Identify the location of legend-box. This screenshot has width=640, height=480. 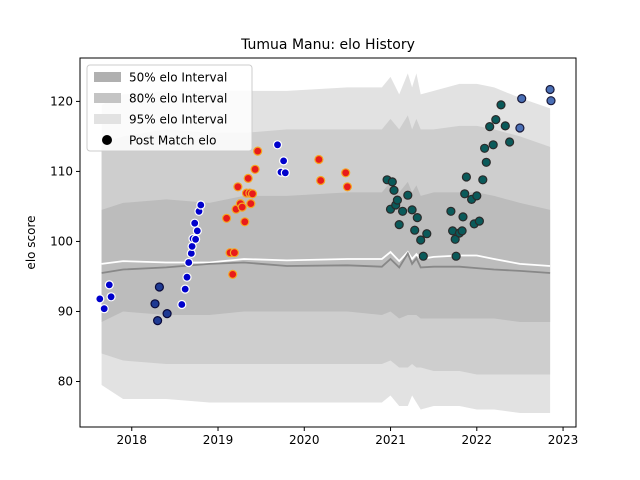
(169, 108).